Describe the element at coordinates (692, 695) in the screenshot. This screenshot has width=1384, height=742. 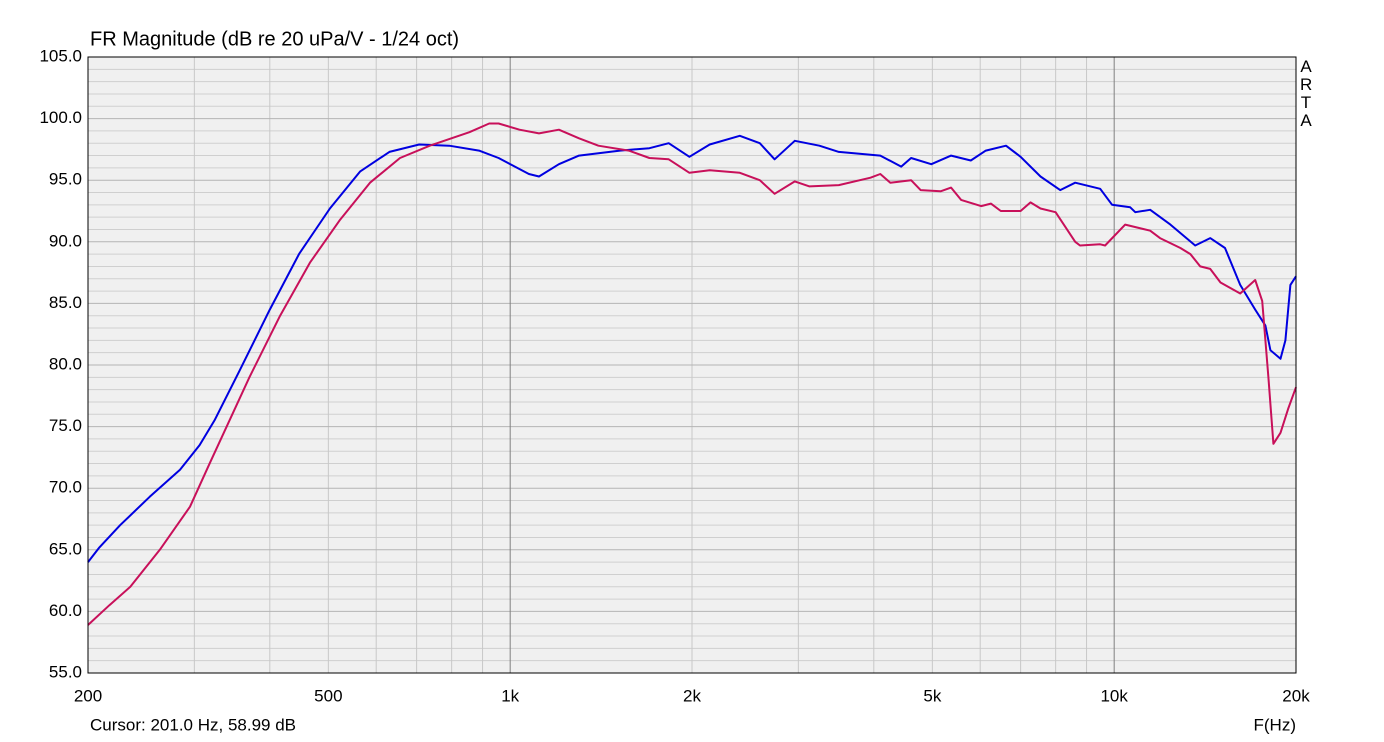
I see `x-tick-label: 2k` at that location.